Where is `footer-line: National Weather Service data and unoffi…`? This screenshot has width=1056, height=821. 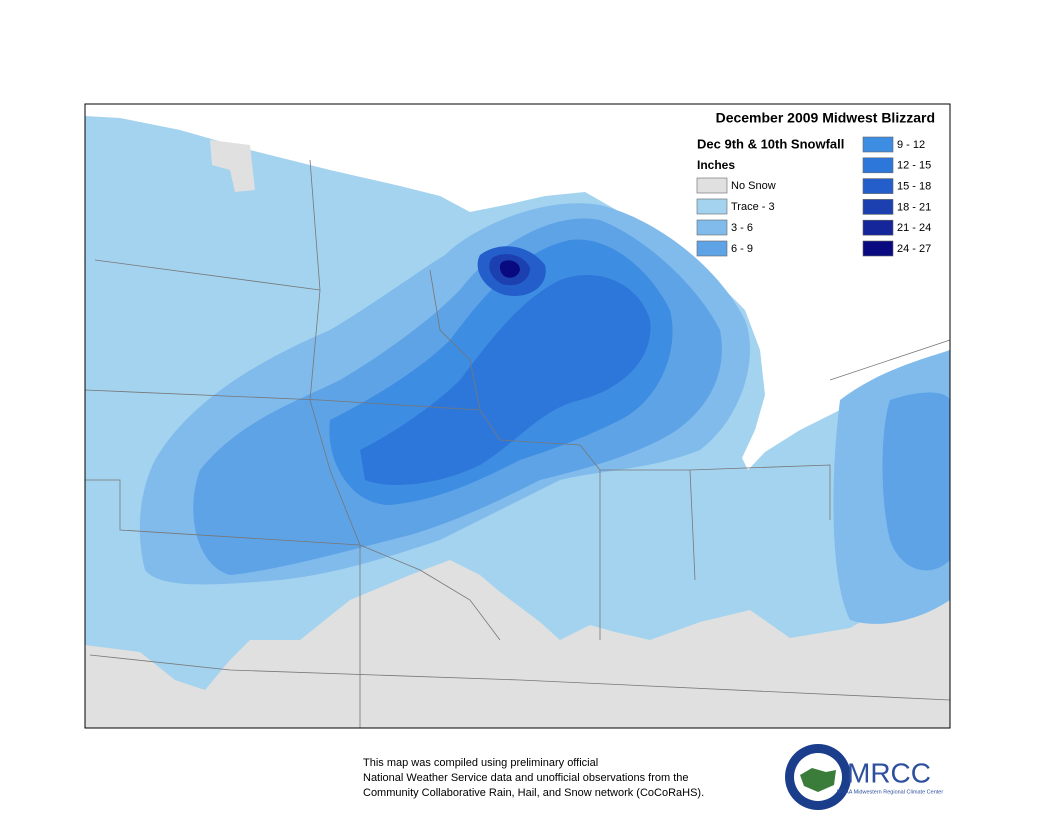
footer-line: National Weather Service data and unoffi… is located at coordinates (526, 778).